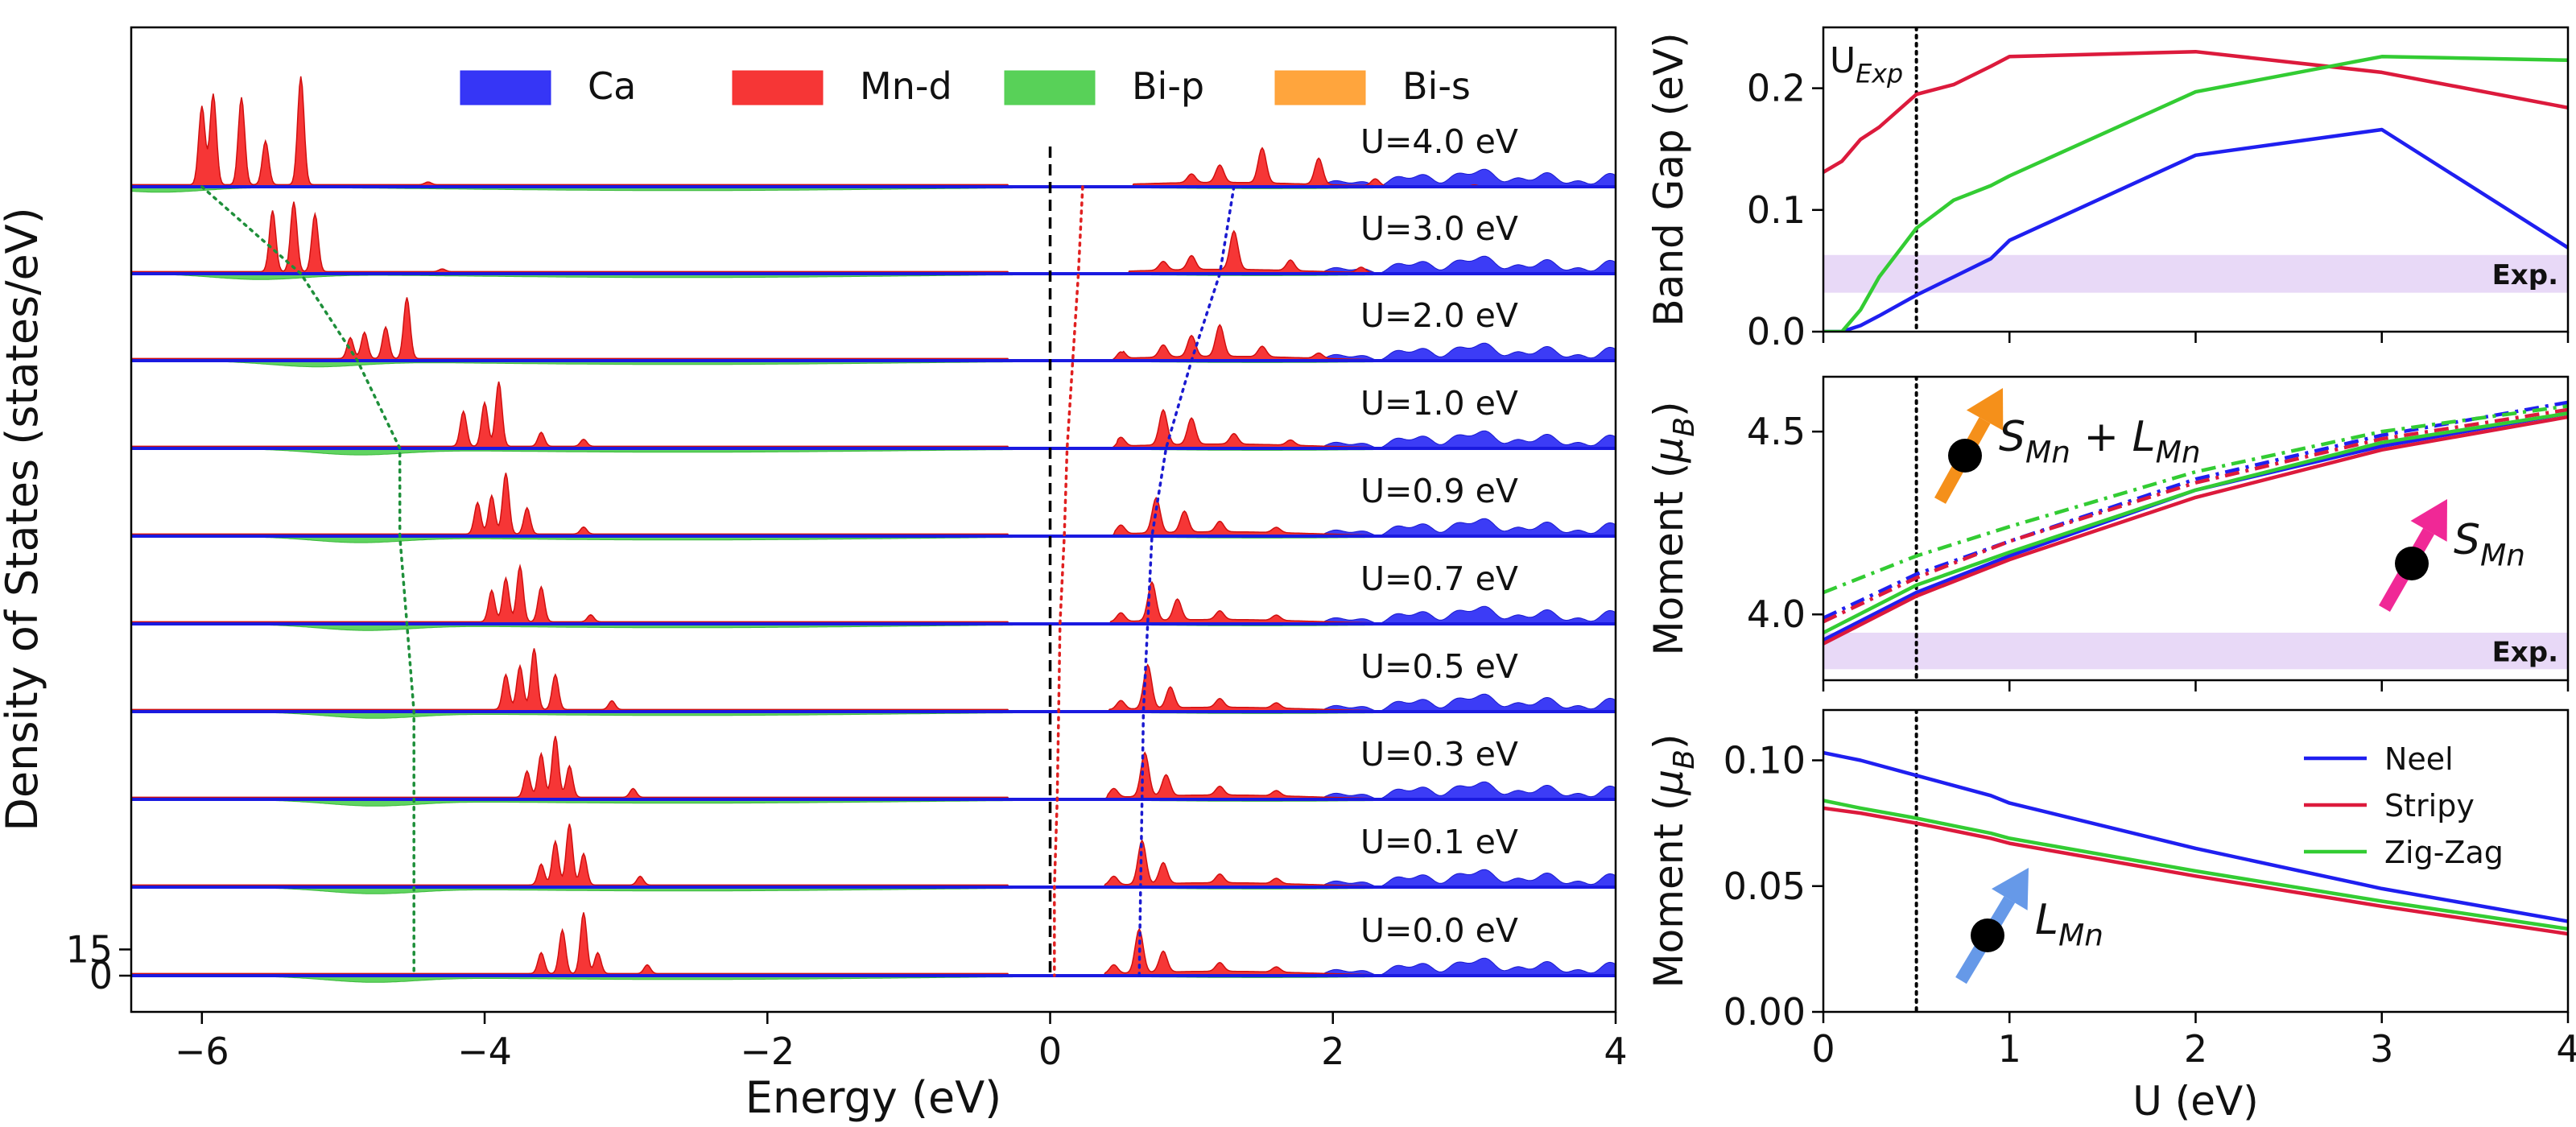 This screenshot has height=1127, width=2576. I want to click on u-label-0.7: U=0.7 eV, so click(1439, 578).